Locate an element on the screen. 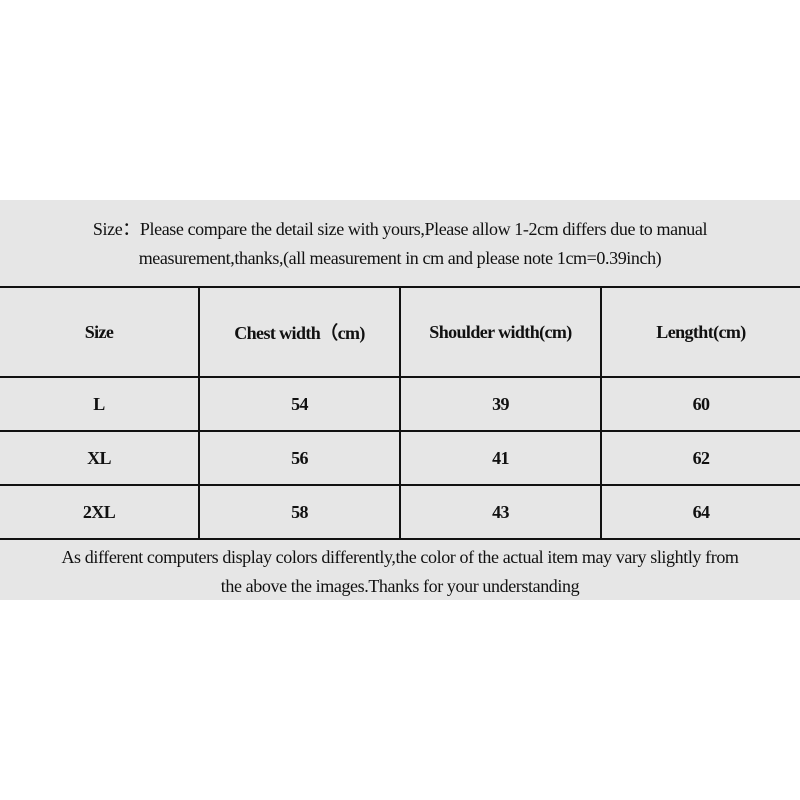  chest-cell: 56 is located at coordinates (299, 458).